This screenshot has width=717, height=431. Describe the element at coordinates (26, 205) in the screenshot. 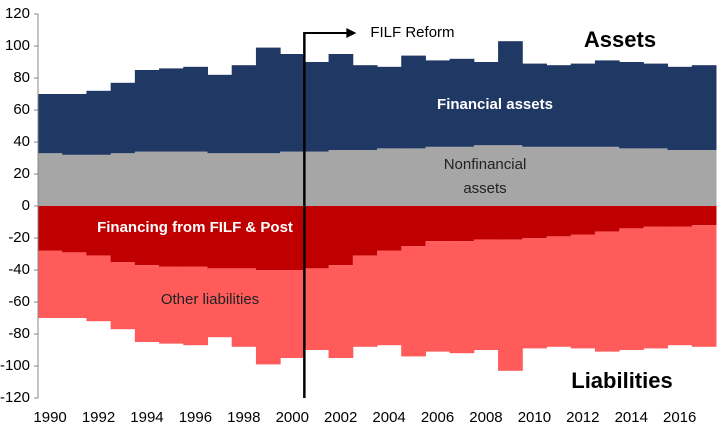

I see `y-tick-label: 0` at that location.